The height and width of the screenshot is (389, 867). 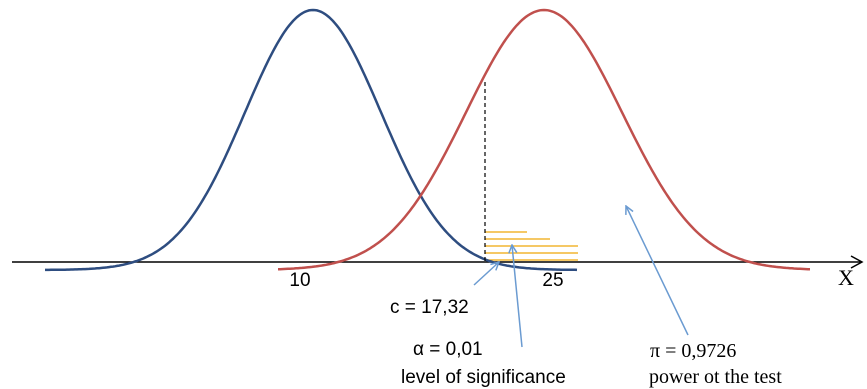 I want to click on power-arrow, so click(x=657, y=271).